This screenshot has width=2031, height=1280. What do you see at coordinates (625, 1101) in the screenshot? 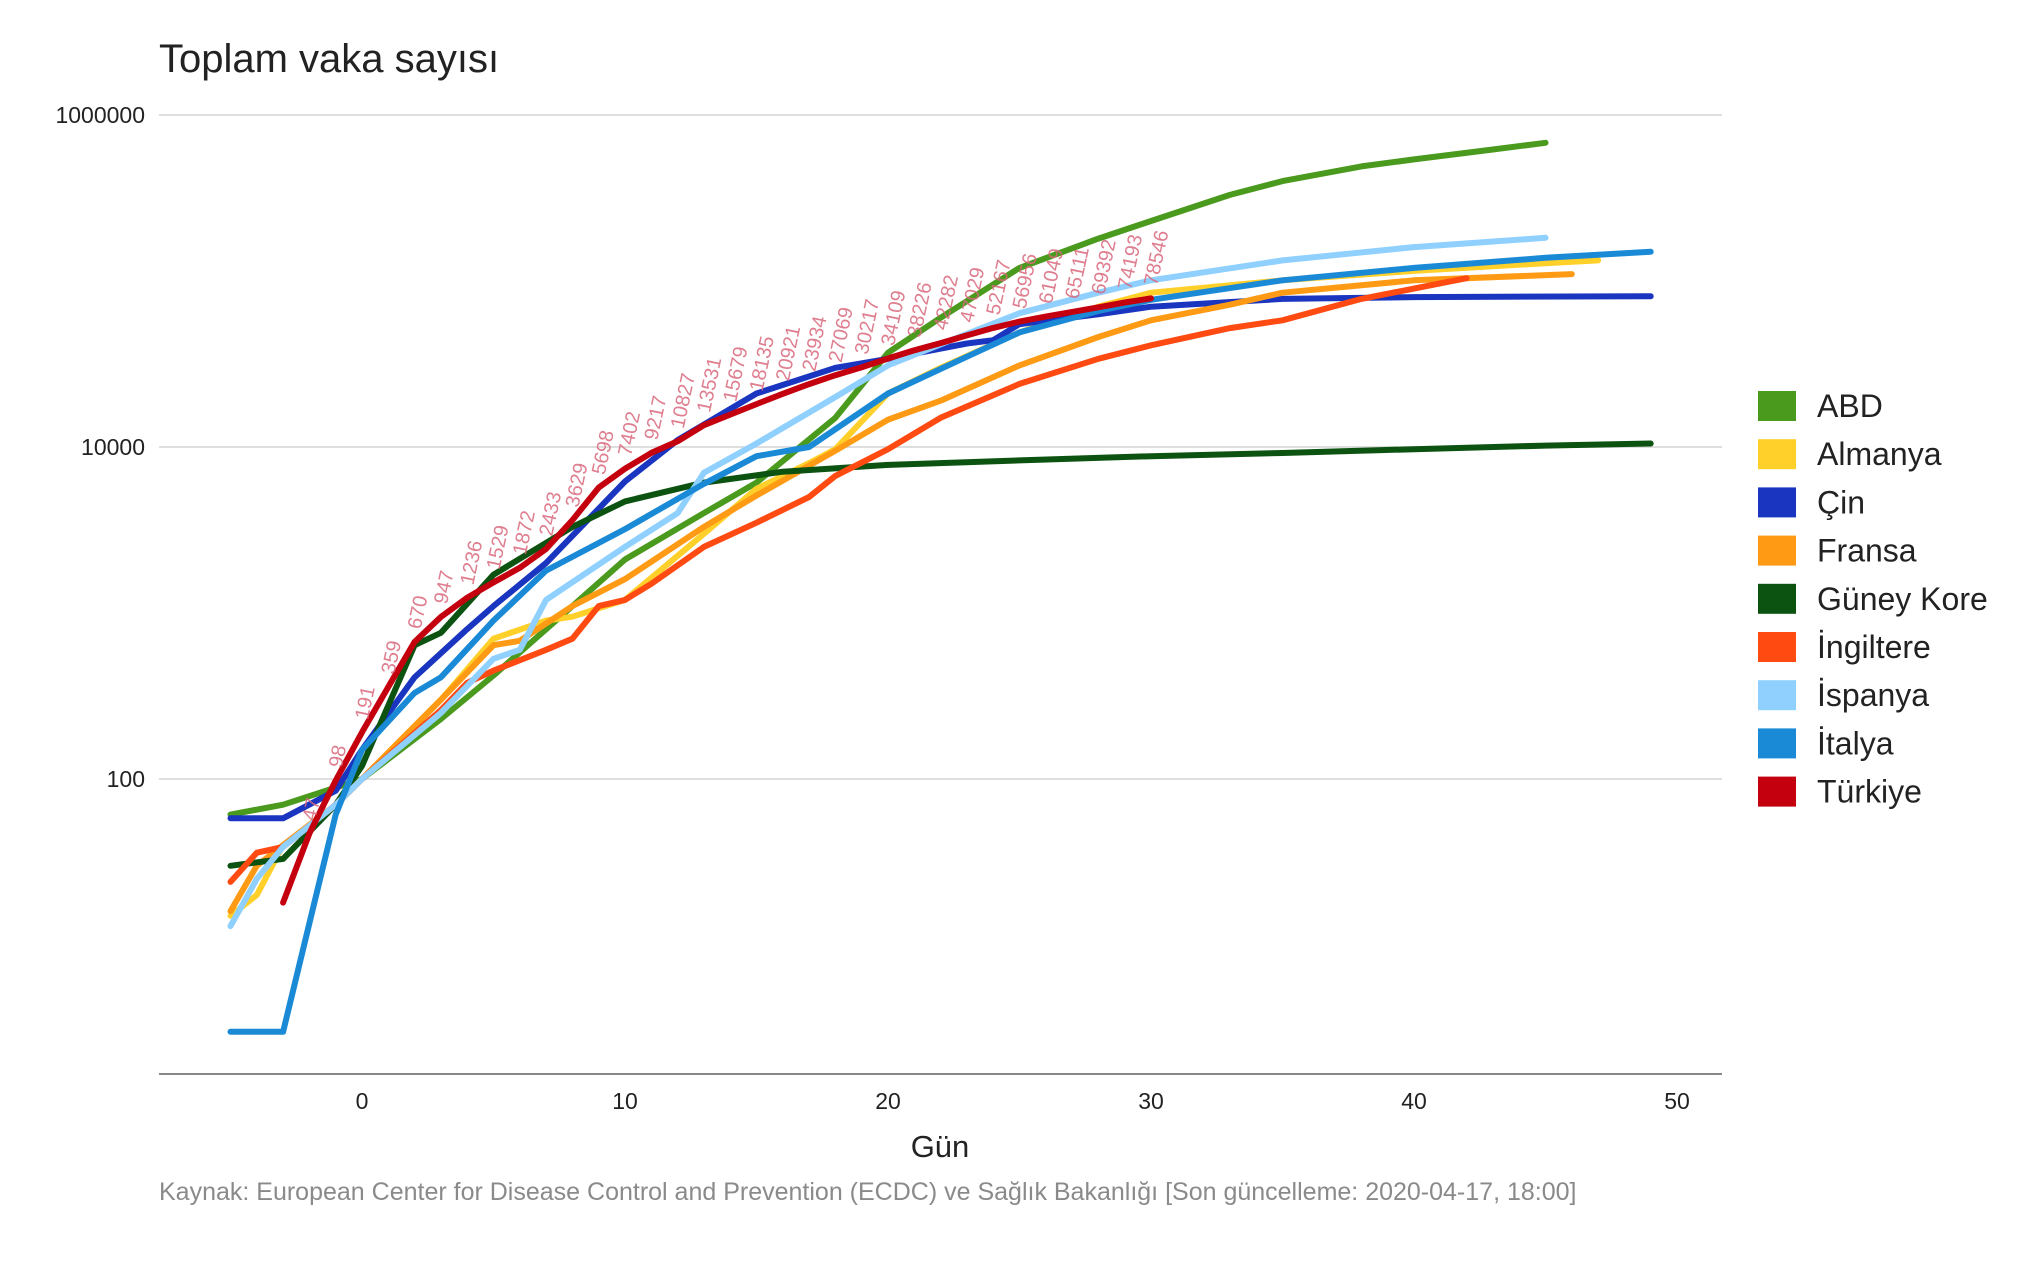
I see `x-tick-label: 10` at bounding box center [625, 1101].